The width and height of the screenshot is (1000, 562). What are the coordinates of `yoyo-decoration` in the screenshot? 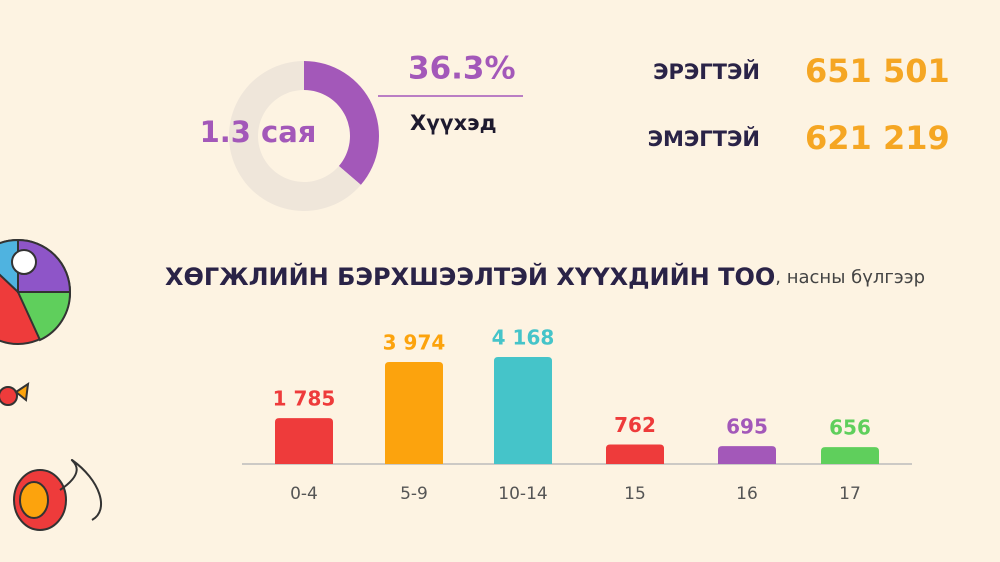 It's located at (57, 494).